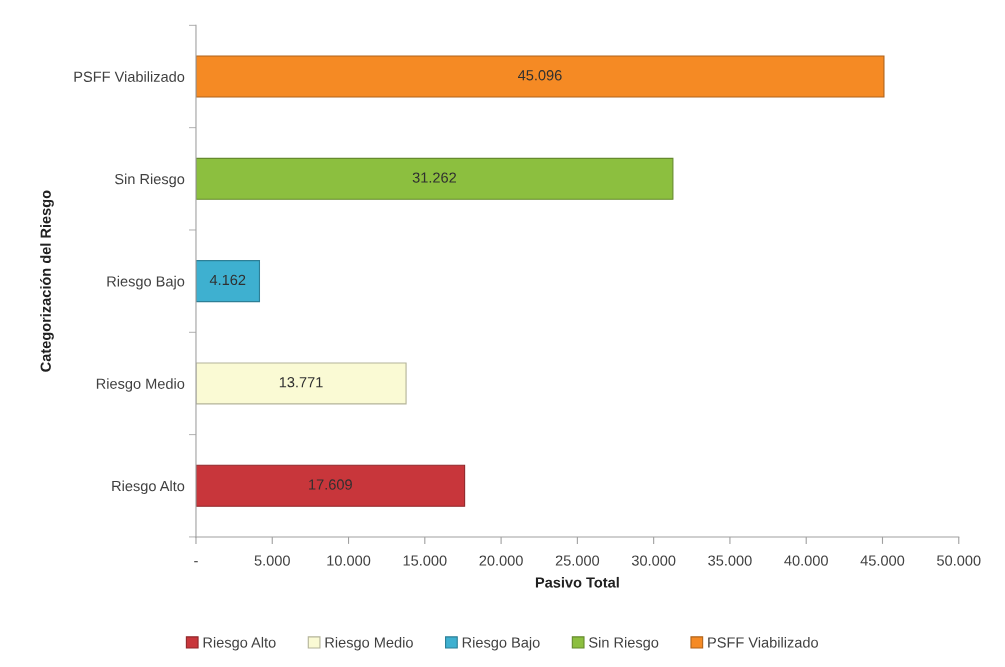 This screenshot has width=1005, height=667. Describe the element at coordinates (239, 643) in the screenshot. I see `legend-label: Riesgo Alto` at that location.